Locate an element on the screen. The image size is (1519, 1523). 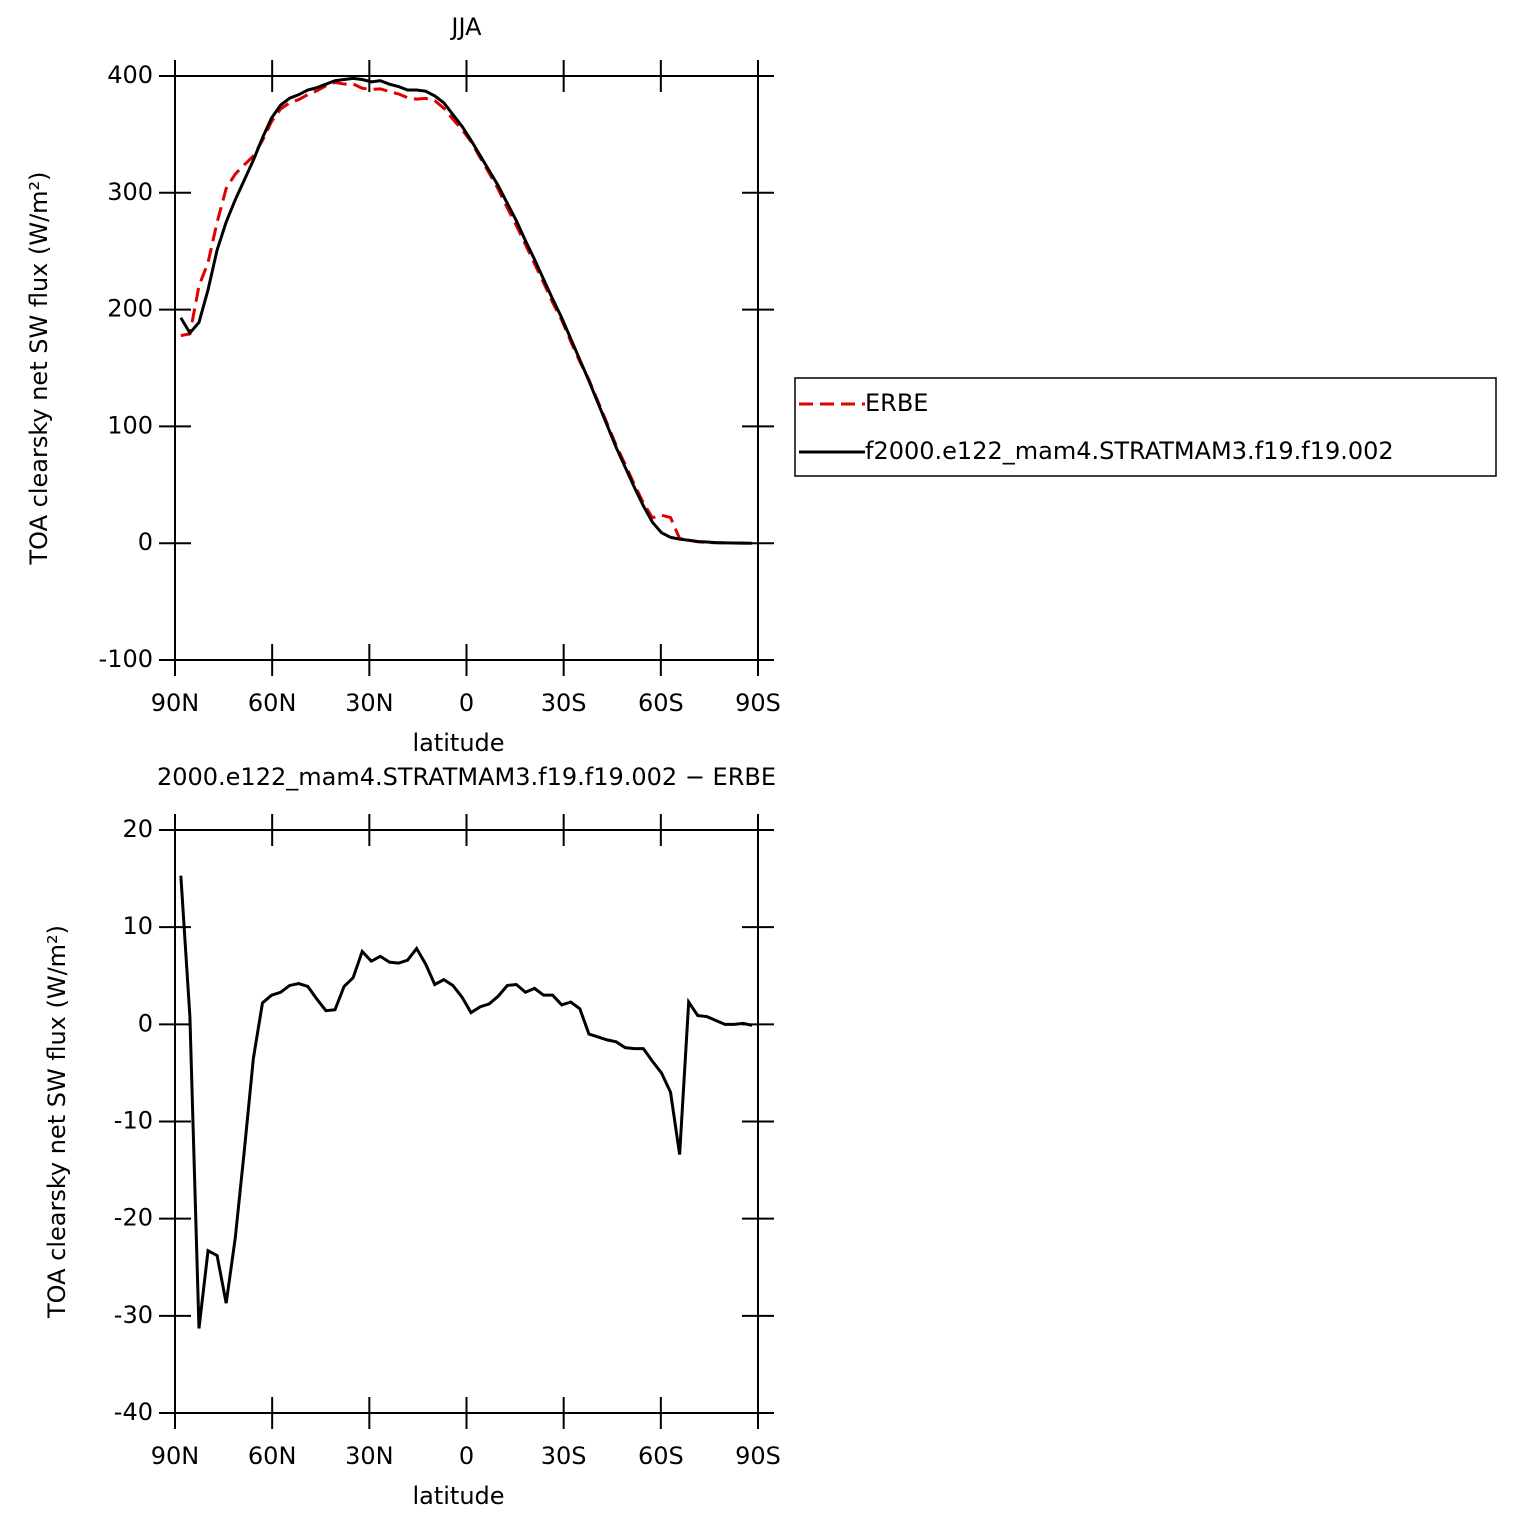
y-tick-label: 200 is located at coordinates (130, 309).